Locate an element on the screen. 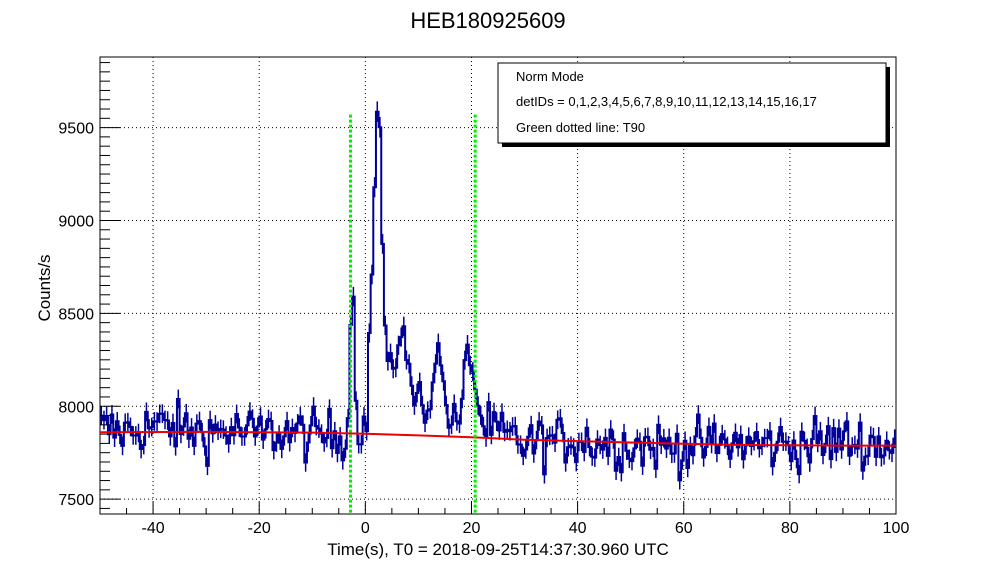 This screenshot has height=572, width=996. x-tick-label: 60 is located at coordinates (684, 528).